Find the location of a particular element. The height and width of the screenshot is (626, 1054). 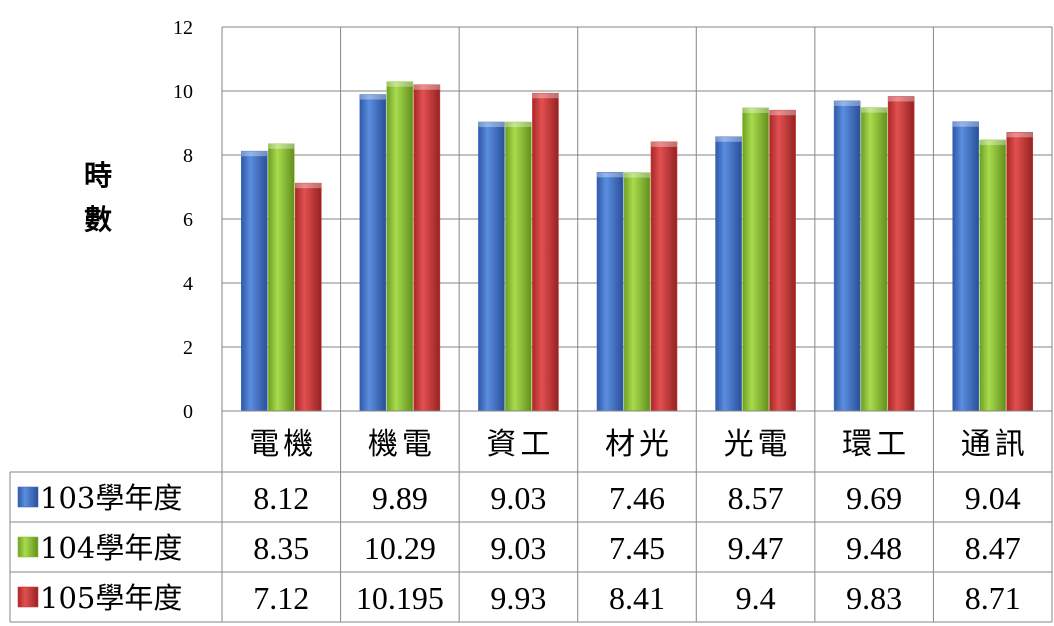

y-tick-label: 4 is located at coordinates (188, 284).